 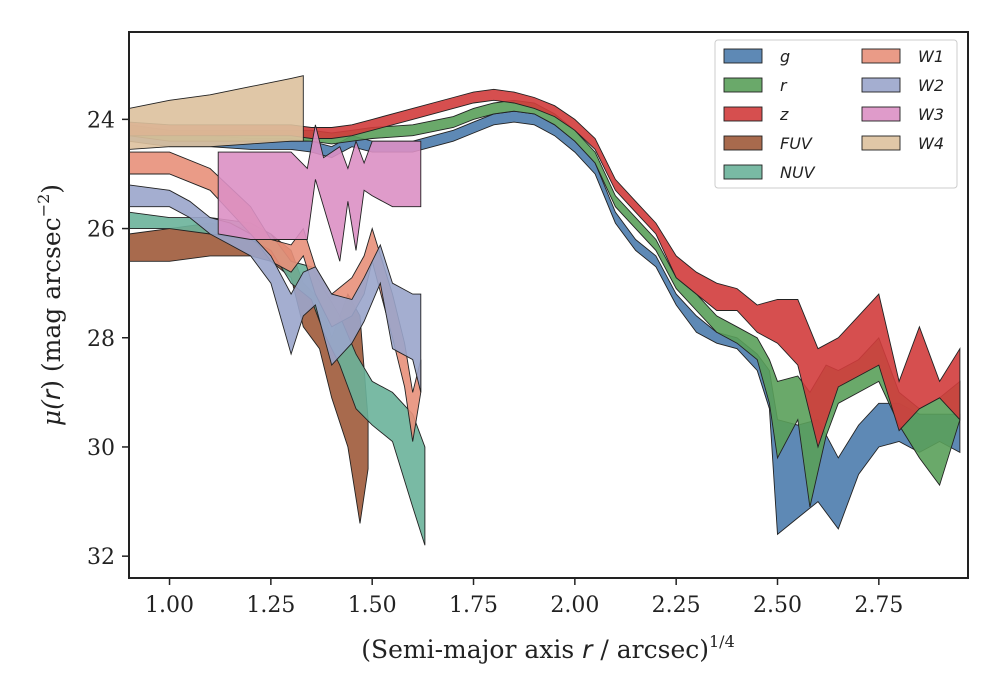 What do you see at coordinates (931, 143) in the screenshot?
I see `legend-label-w4: W4` at bounding box center [931, 143].